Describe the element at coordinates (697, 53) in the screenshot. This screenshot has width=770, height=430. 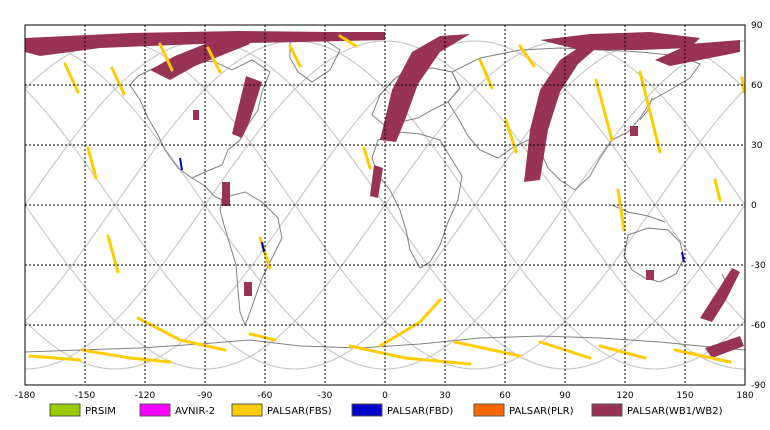
I see `swath-wb-east` at that location.